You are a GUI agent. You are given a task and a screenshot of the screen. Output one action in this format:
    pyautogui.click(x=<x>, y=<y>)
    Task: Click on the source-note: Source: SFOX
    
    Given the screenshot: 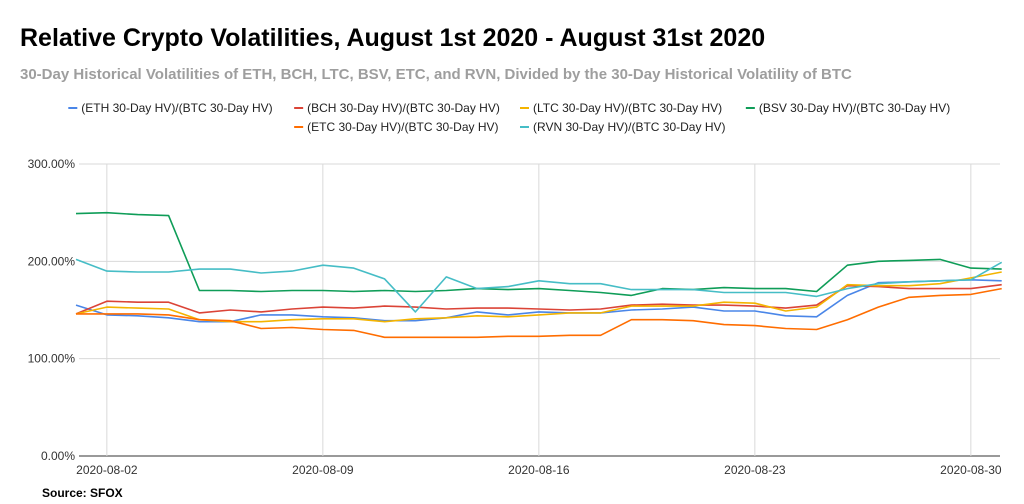 What is the action you would take?
    pyautogui.click(x=82, y=493)
    